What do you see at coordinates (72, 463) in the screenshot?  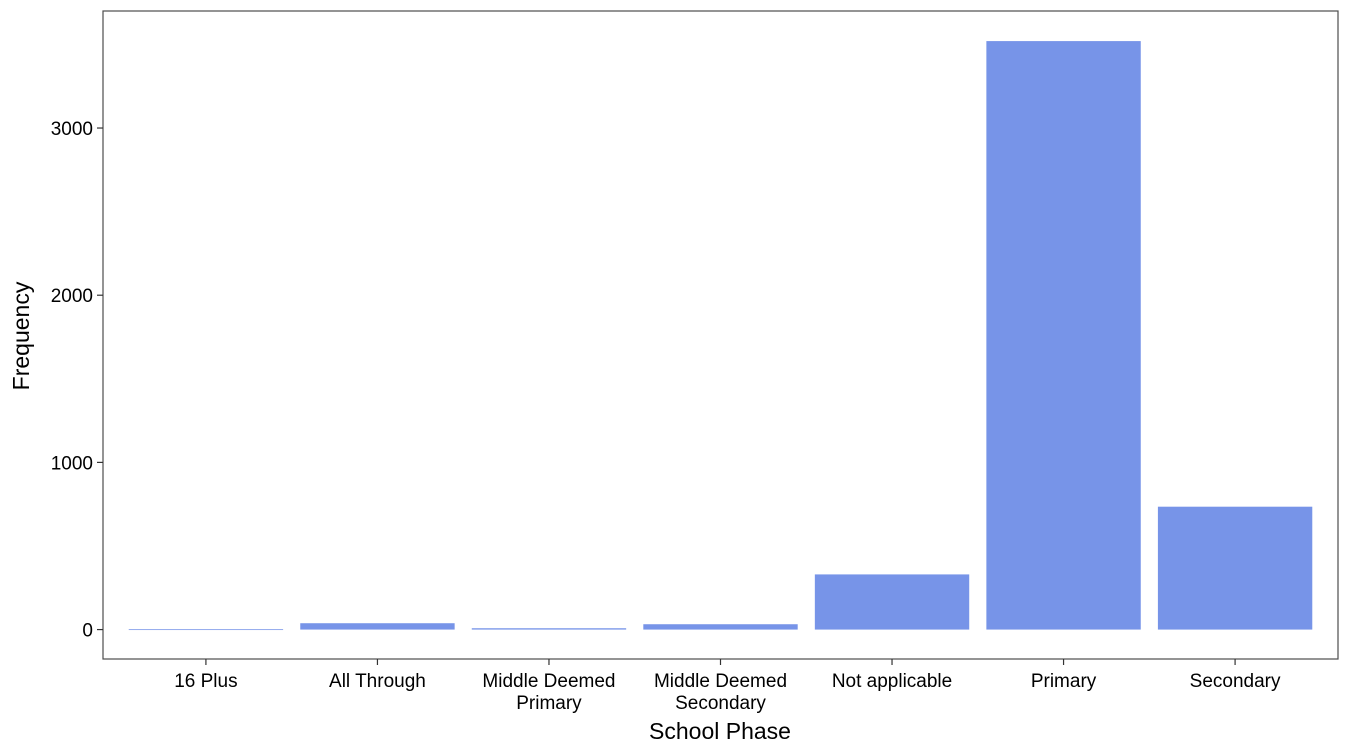 I see `y-tick-label: 1000` at bounding box center [72, 463].